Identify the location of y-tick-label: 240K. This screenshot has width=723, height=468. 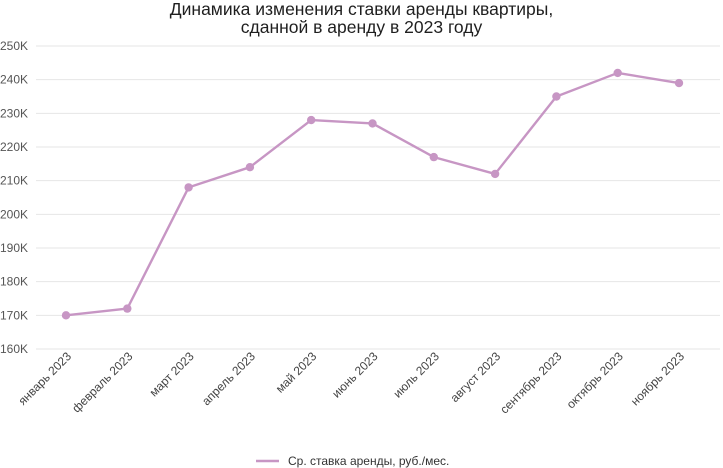
(14, 80).